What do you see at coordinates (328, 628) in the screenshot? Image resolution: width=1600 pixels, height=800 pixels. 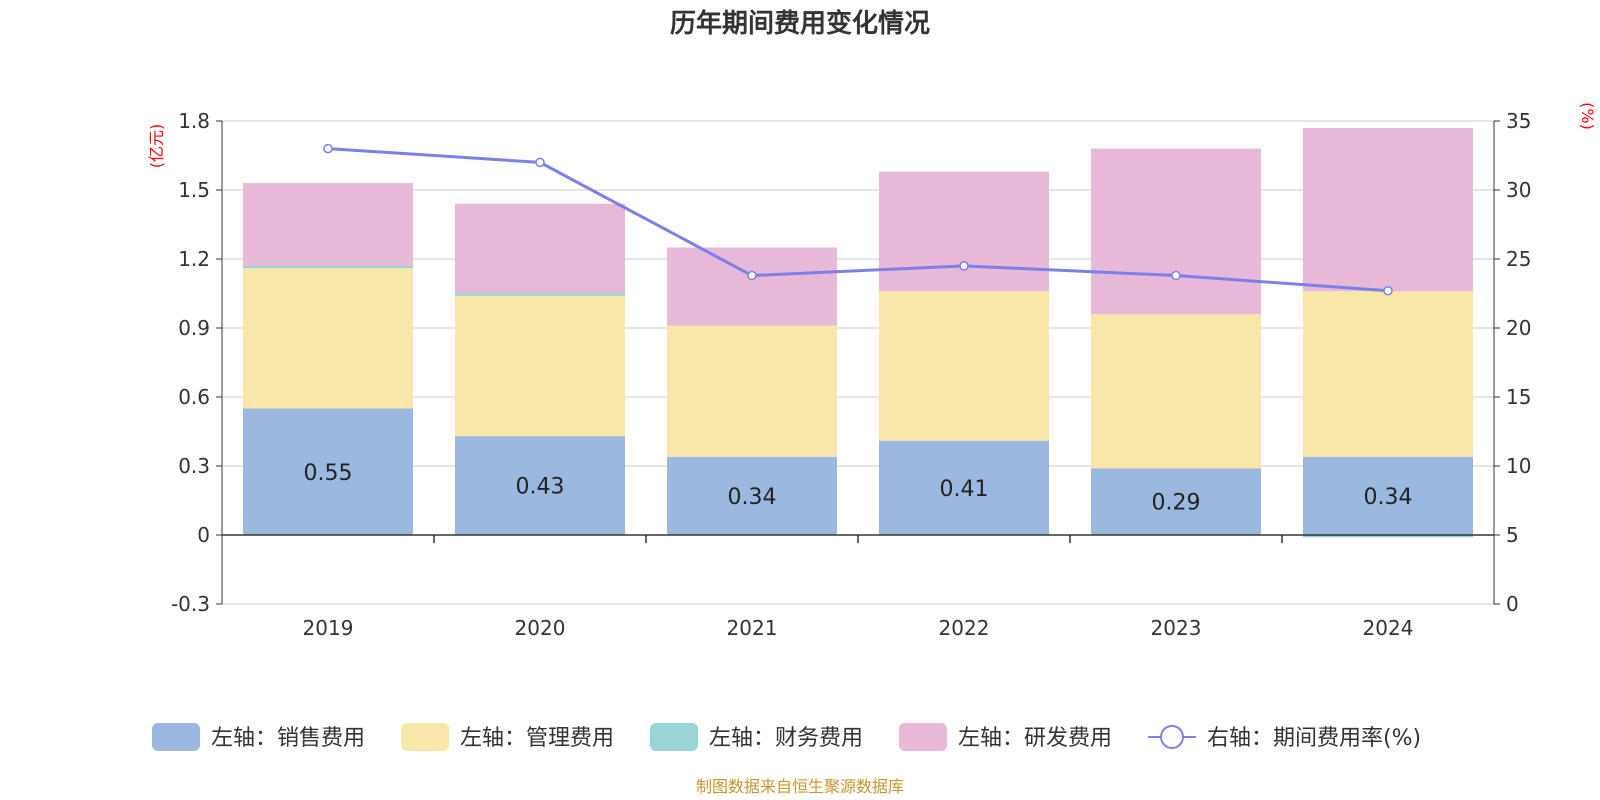 I see `x-tick-label: 2019` at bounding box center [328, 628].